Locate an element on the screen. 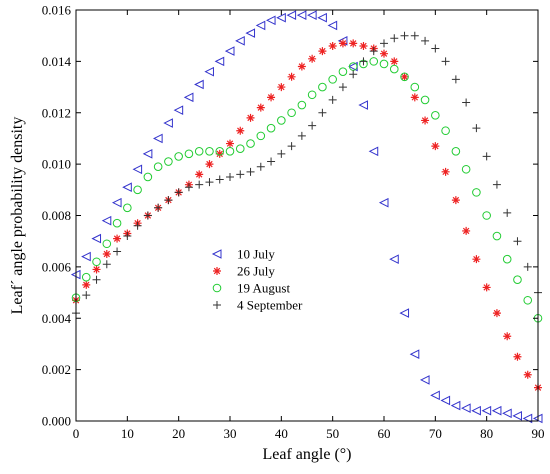 This screenshot has height=474, width=550. legend-label-10-july: 10 July is located at coordinates (256, 254).